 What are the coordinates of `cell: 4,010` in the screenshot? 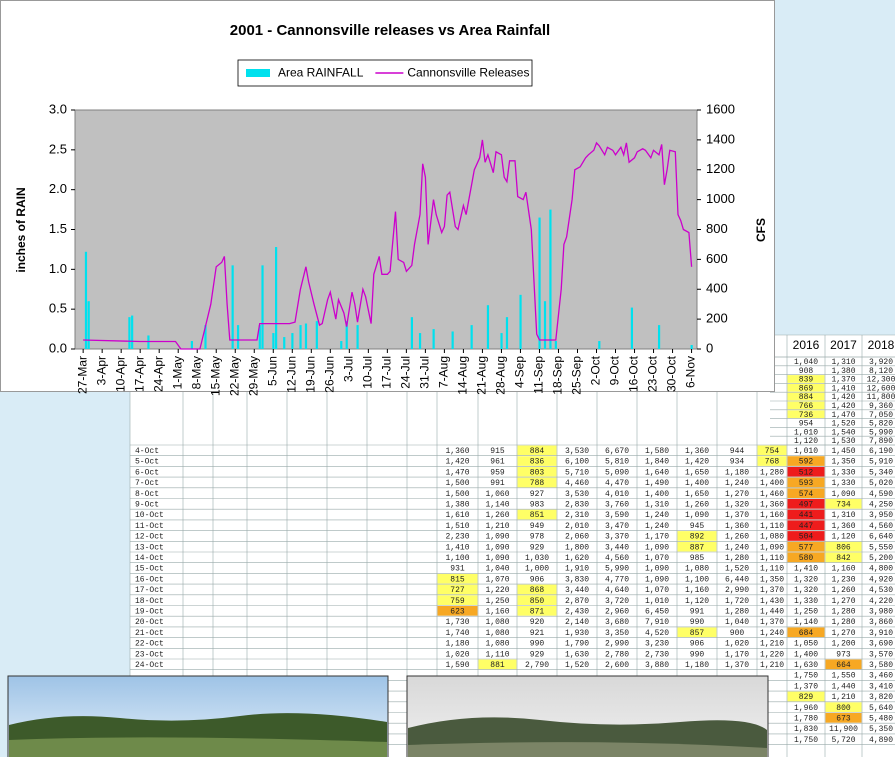 It's located at (617, 494).